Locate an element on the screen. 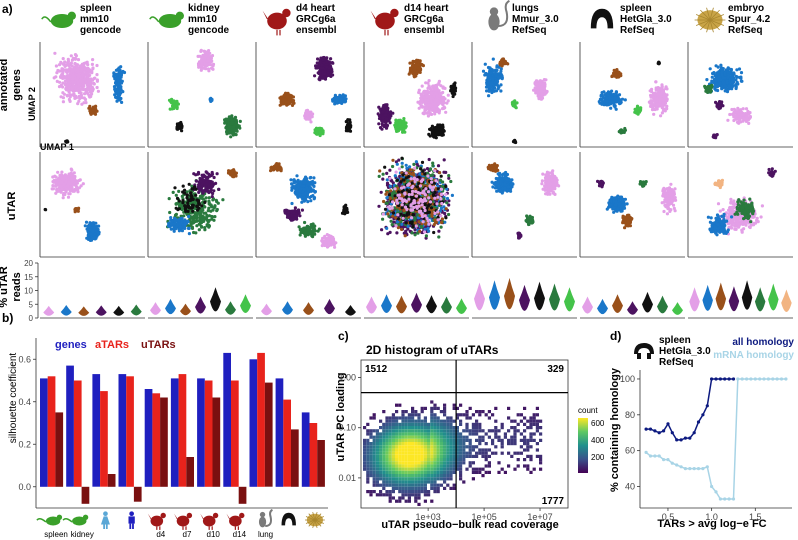 The width and height of the screenshot is (798, 540). species-label-2-1: GRCg6a is located at coordinates (316, 19).